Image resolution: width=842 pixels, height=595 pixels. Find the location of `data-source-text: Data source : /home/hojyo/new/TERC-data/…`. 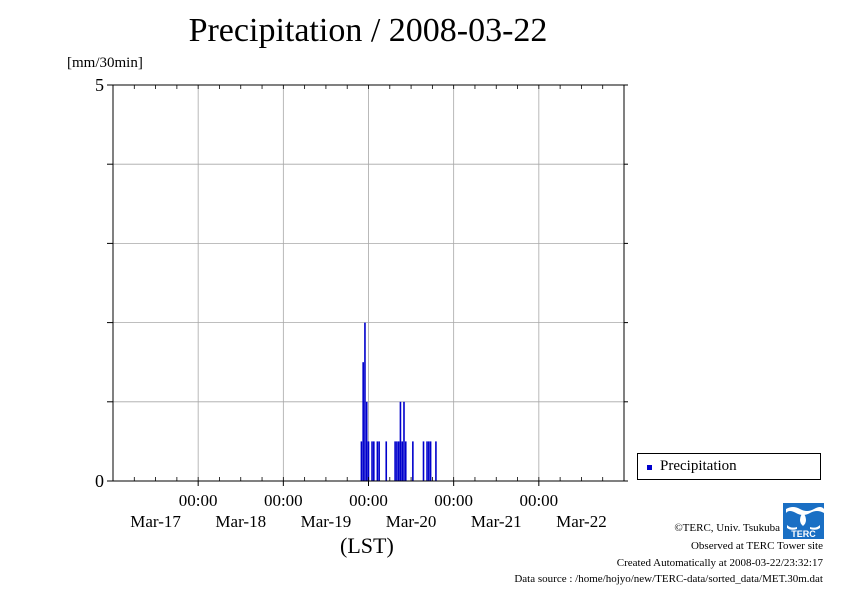

data-source-text: Data source : /home/hojyo/new/TERC-data/… is located at coordinates (668, 579).